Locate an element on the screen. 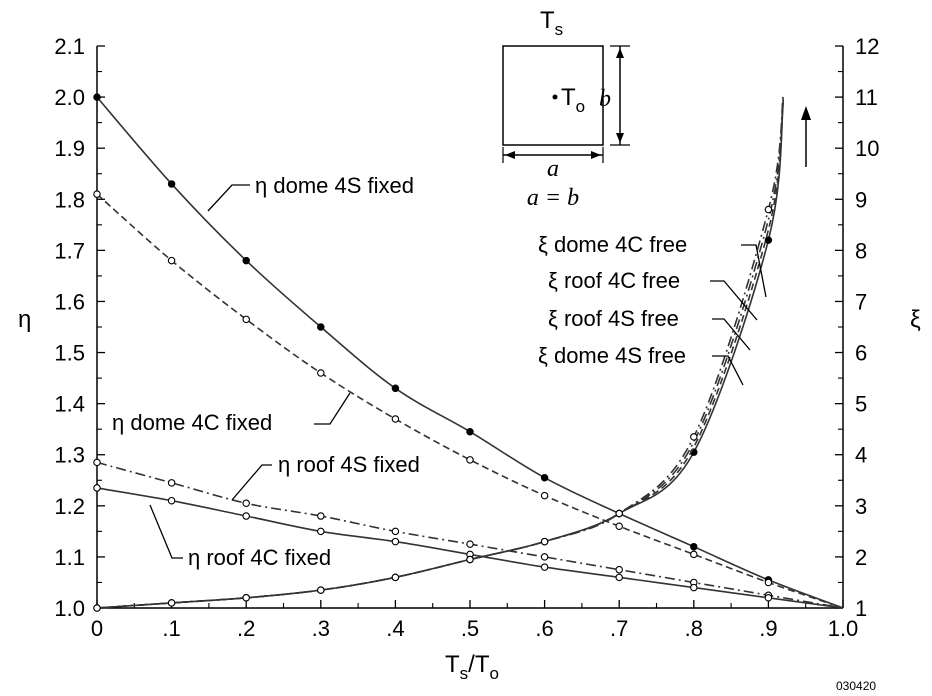 Image resolution: width=932 pixels, height=696 pixels. y-left-tick-label: 1.0 is located at coordinates (69, 608).